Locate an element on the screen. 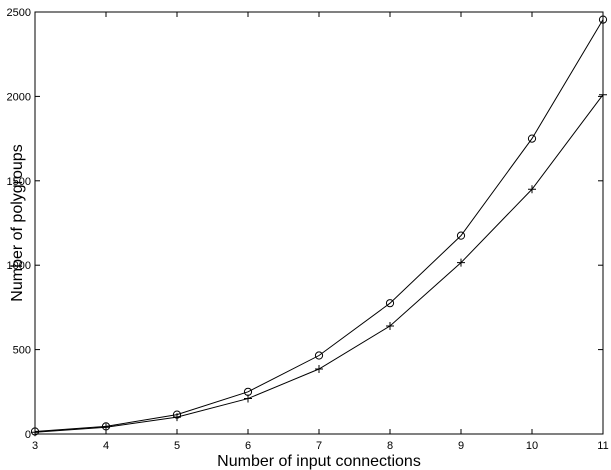  x-tick-label: 11 is located at coordinates (602, 446).